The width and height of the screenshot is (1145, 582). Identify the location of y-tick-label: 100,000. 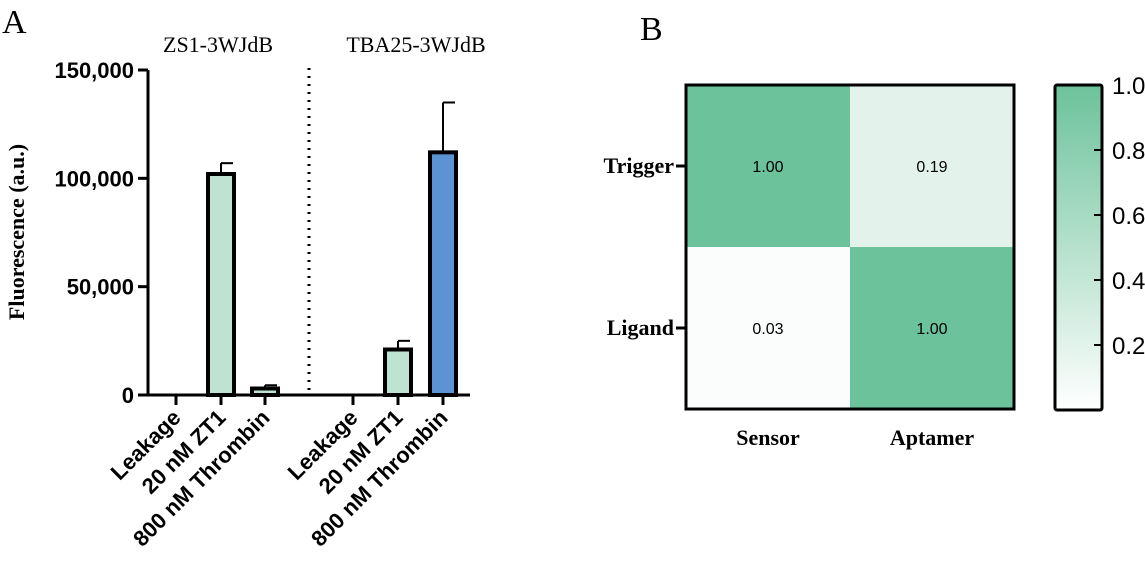
(94, 178).